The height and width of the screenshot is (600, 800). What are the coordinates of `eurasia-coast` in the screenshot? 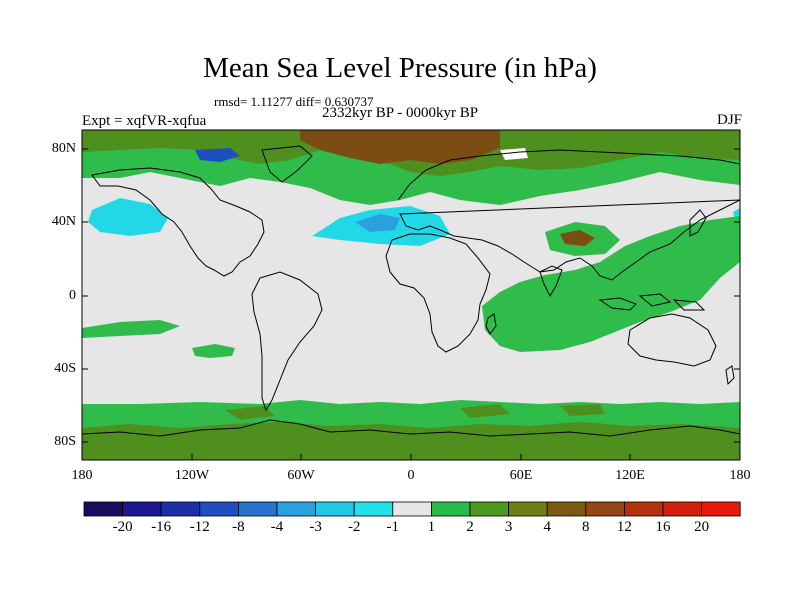 It's located at (568, 215).